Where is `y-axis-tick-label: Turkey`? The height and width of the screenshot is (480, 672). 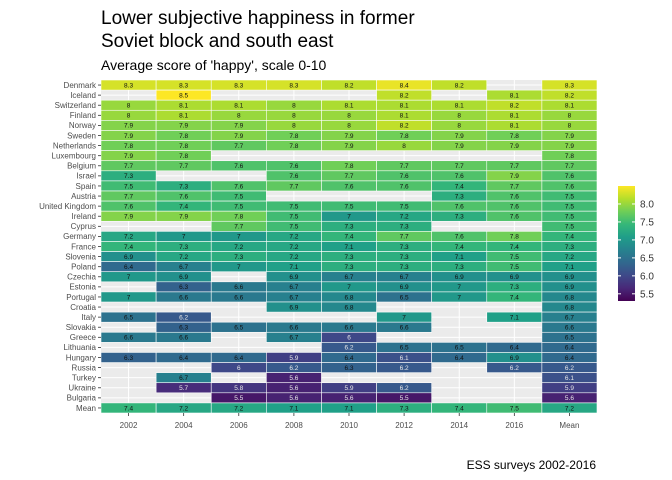 y-axis-tick-label: Turkey is located at coordinates (84, 377).